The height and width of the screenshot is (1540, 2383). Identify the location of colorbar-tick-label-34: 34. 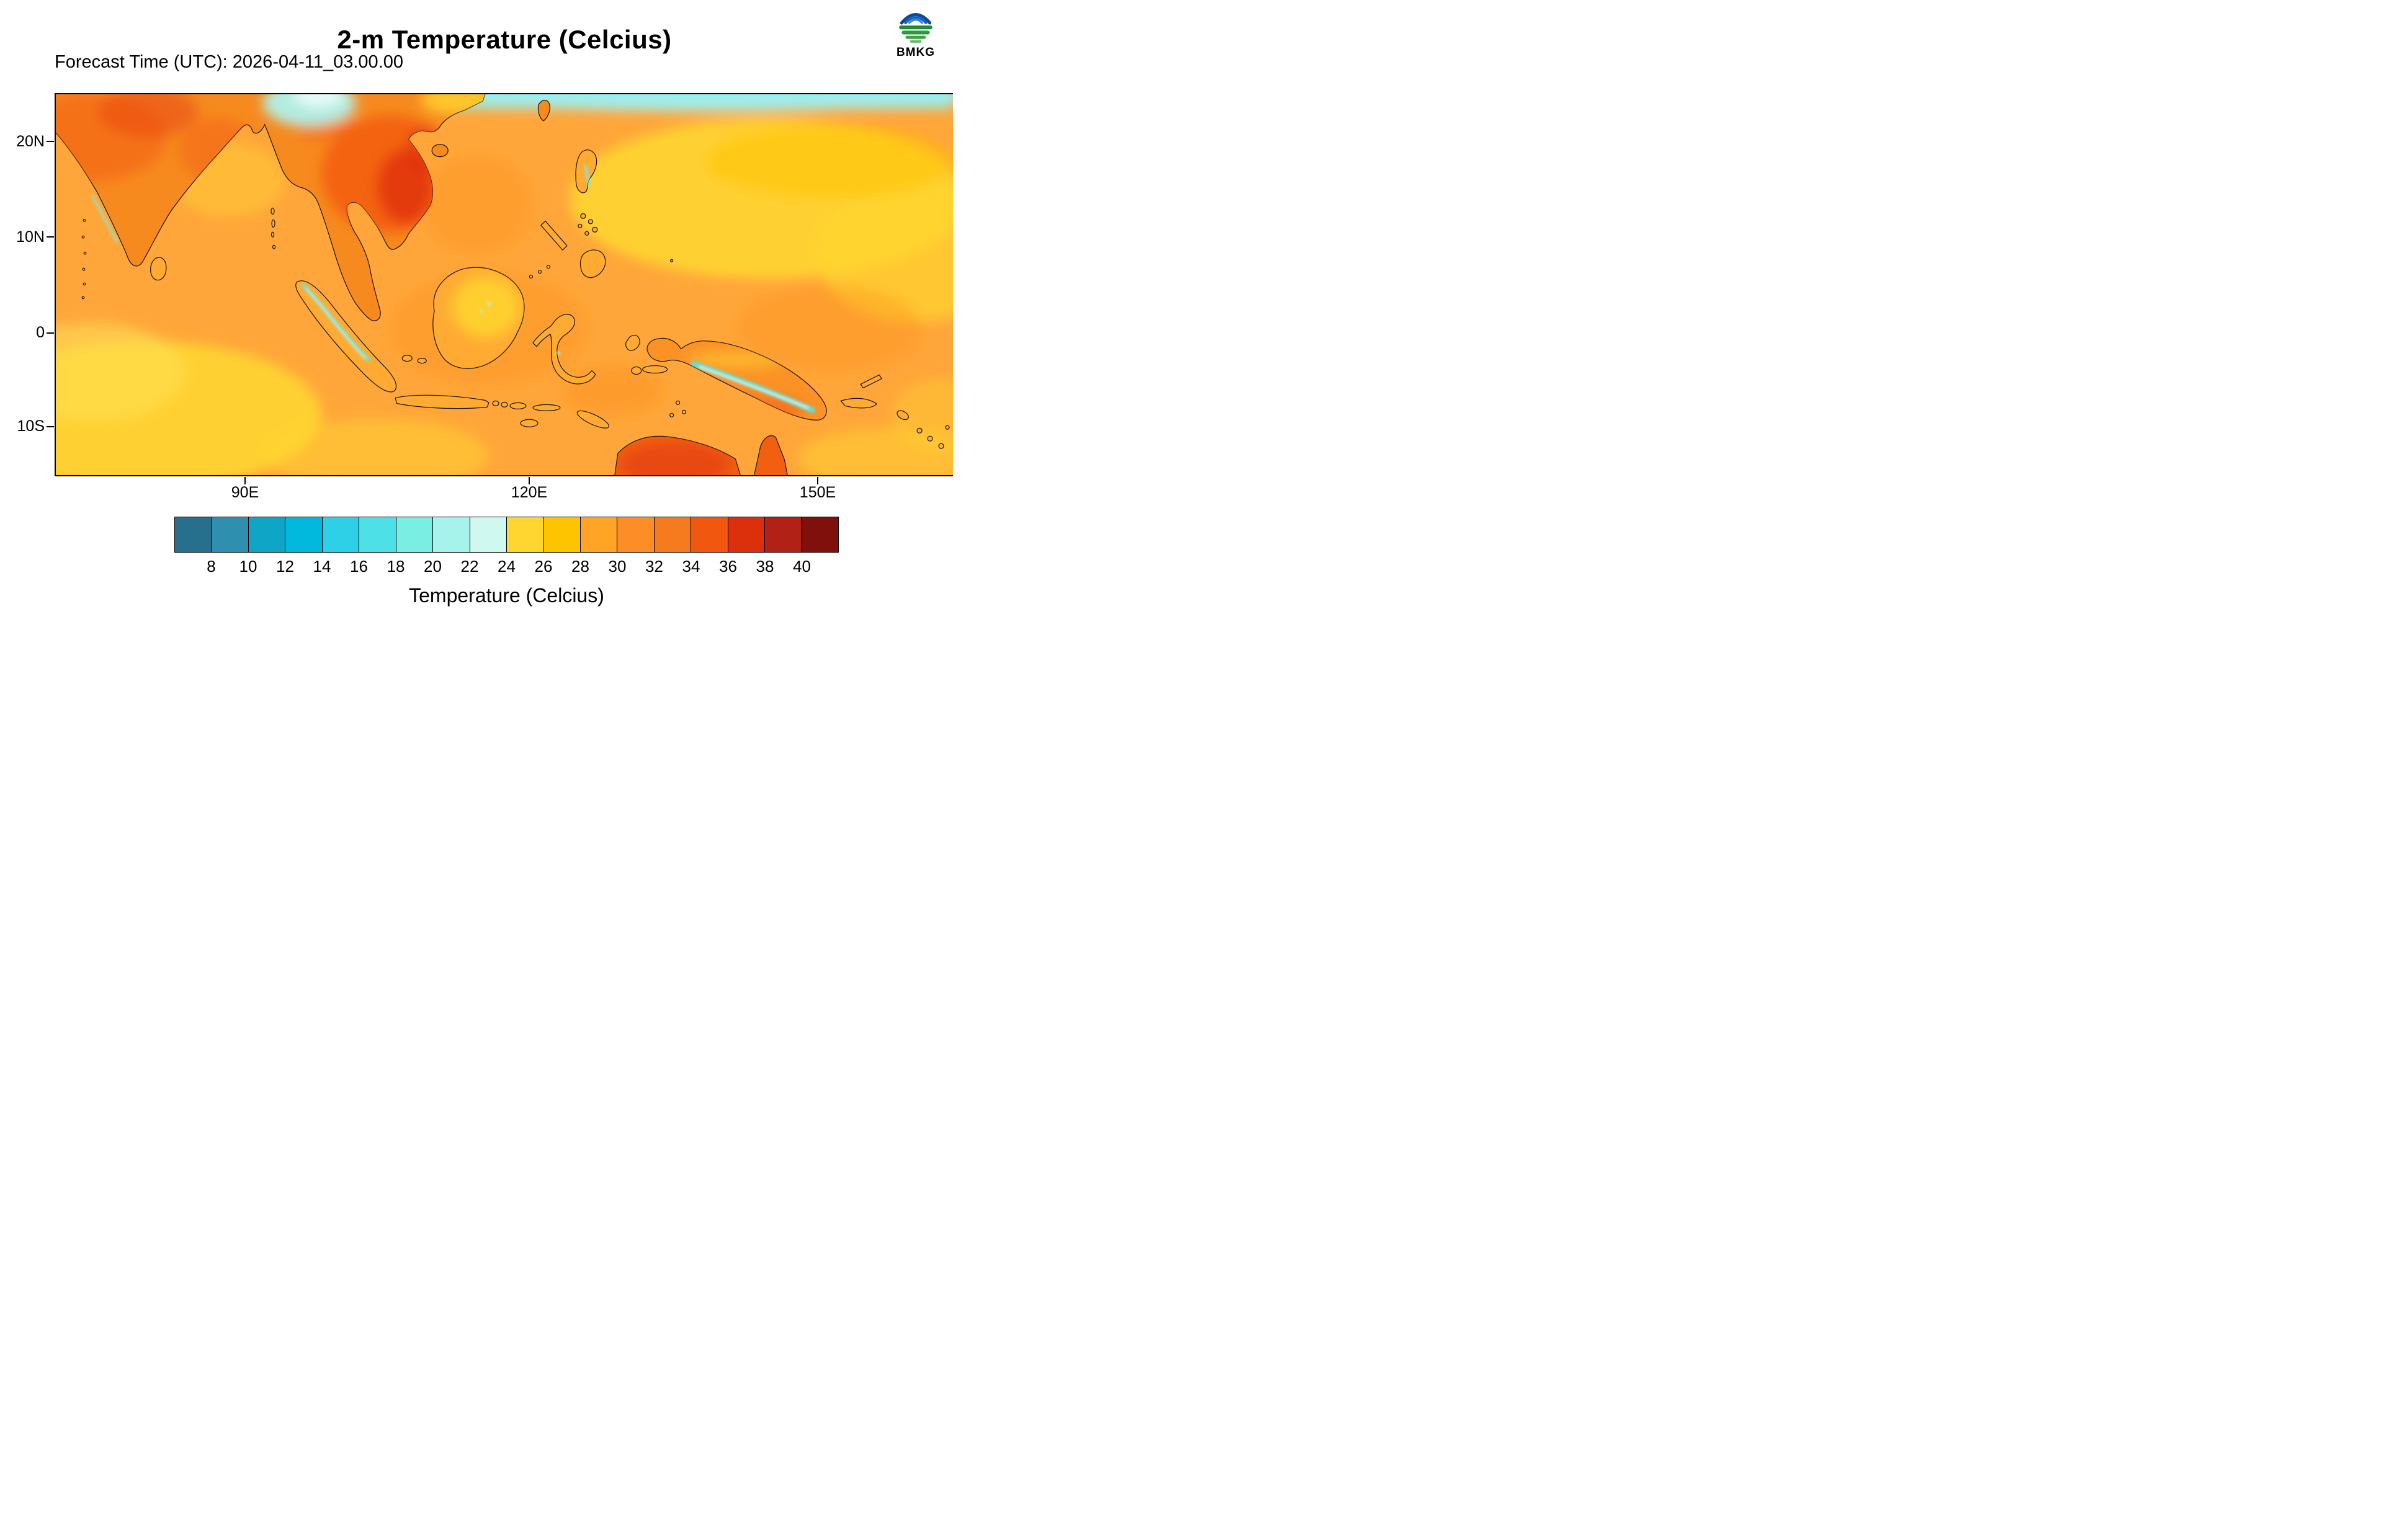
(691, 566).